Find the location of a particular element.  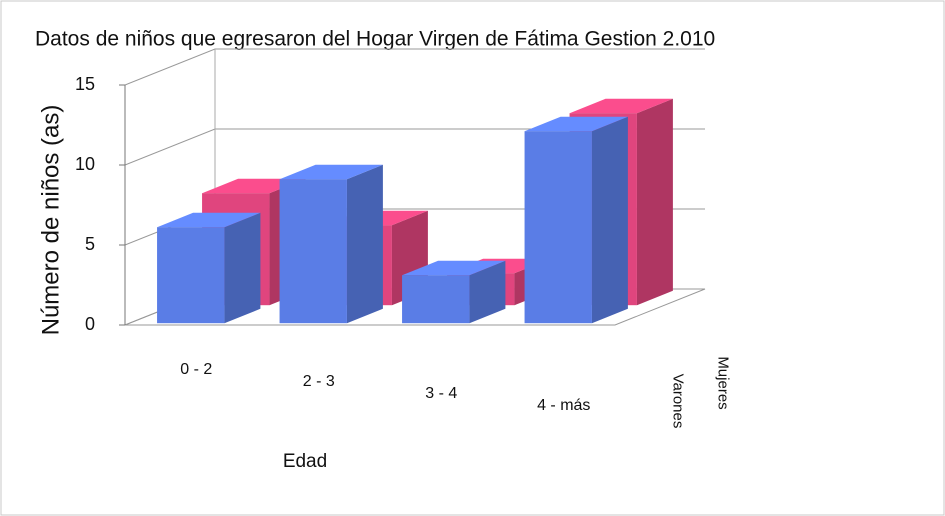

y-tick-label: 10 is located at coordinates (85, 164).